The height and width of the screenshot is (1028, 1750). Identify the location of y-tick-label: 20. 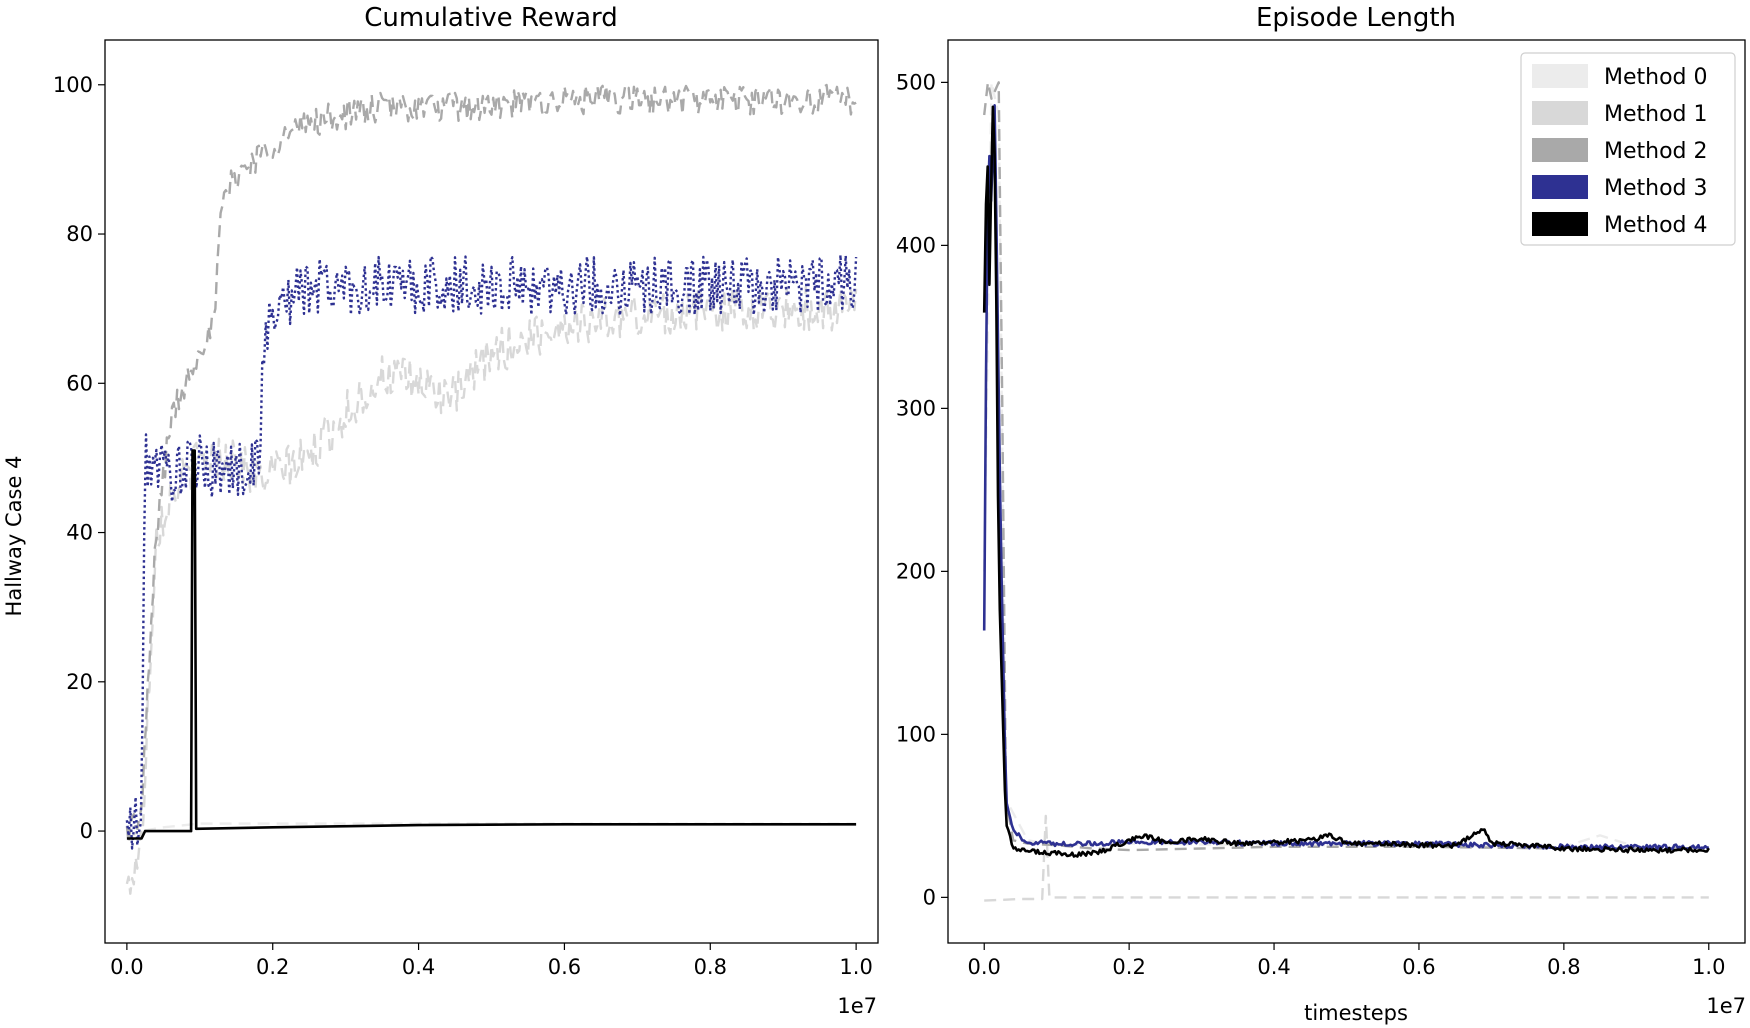
(79, 682).